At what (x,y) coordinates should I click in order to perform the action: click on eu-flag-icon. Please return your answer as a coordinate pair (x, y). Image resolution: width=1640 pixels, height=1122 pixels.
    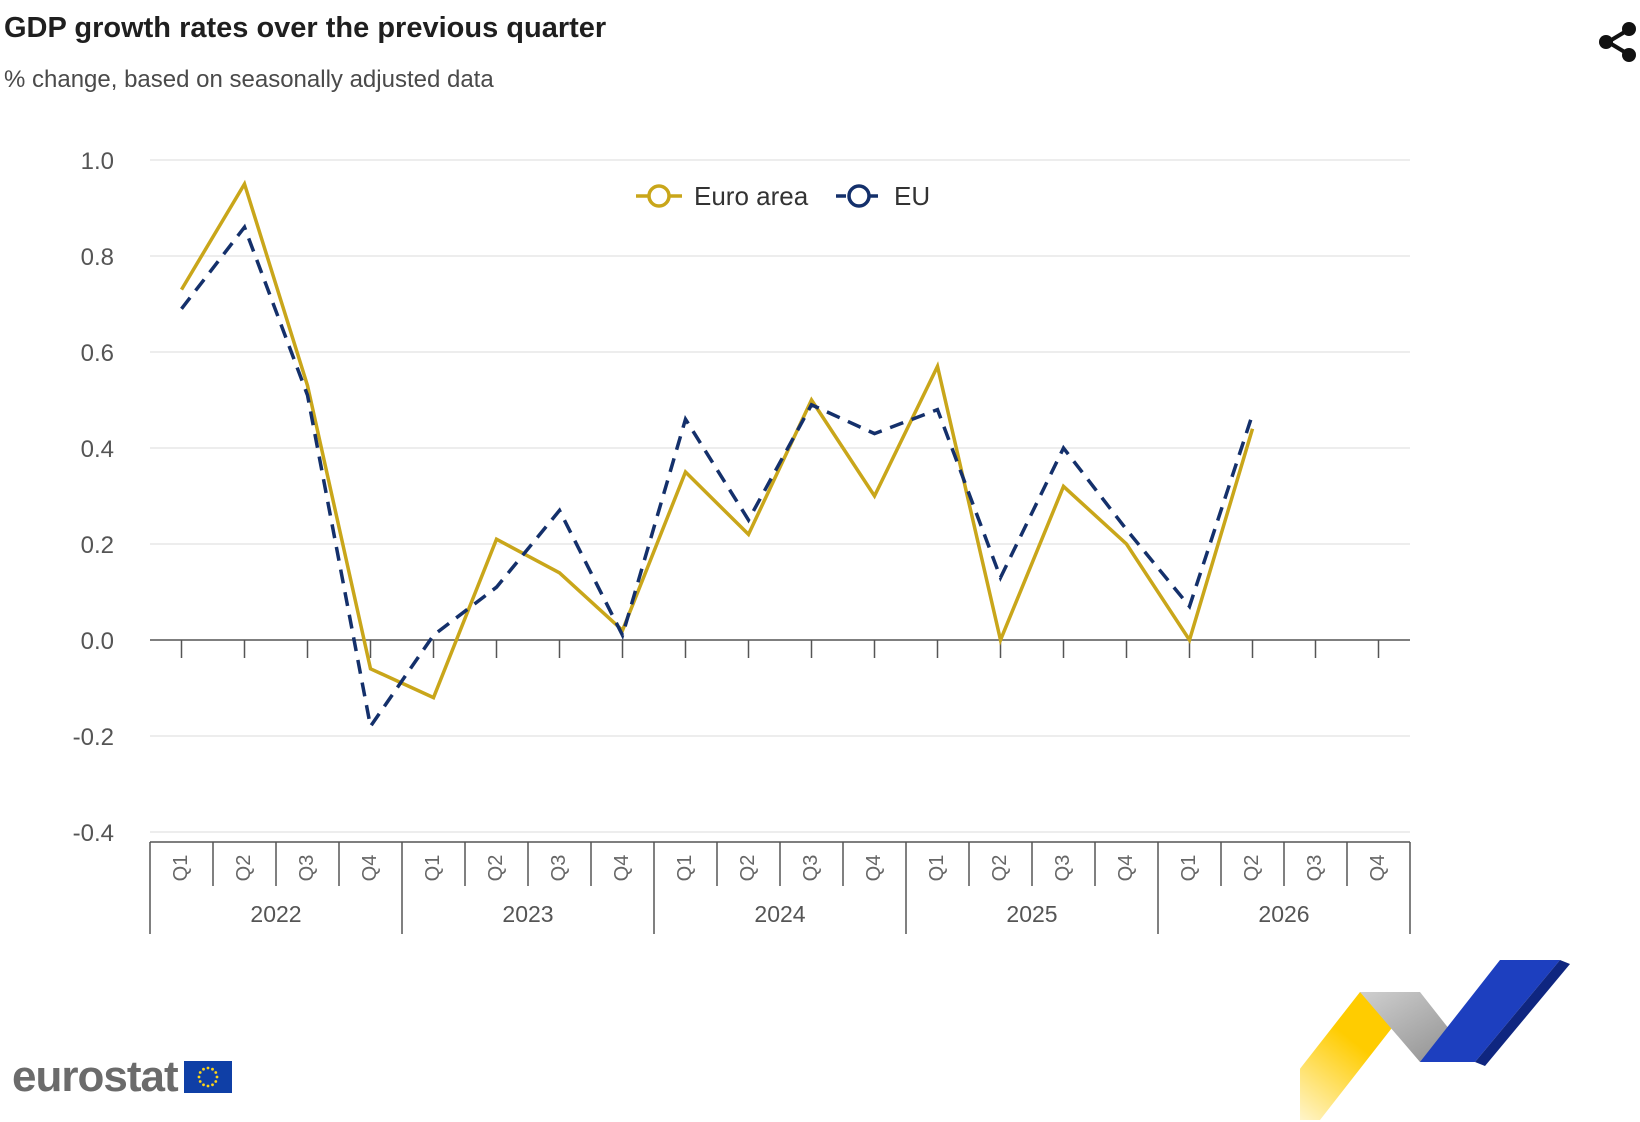
    Looking at the image, I should click on (207, 1077).